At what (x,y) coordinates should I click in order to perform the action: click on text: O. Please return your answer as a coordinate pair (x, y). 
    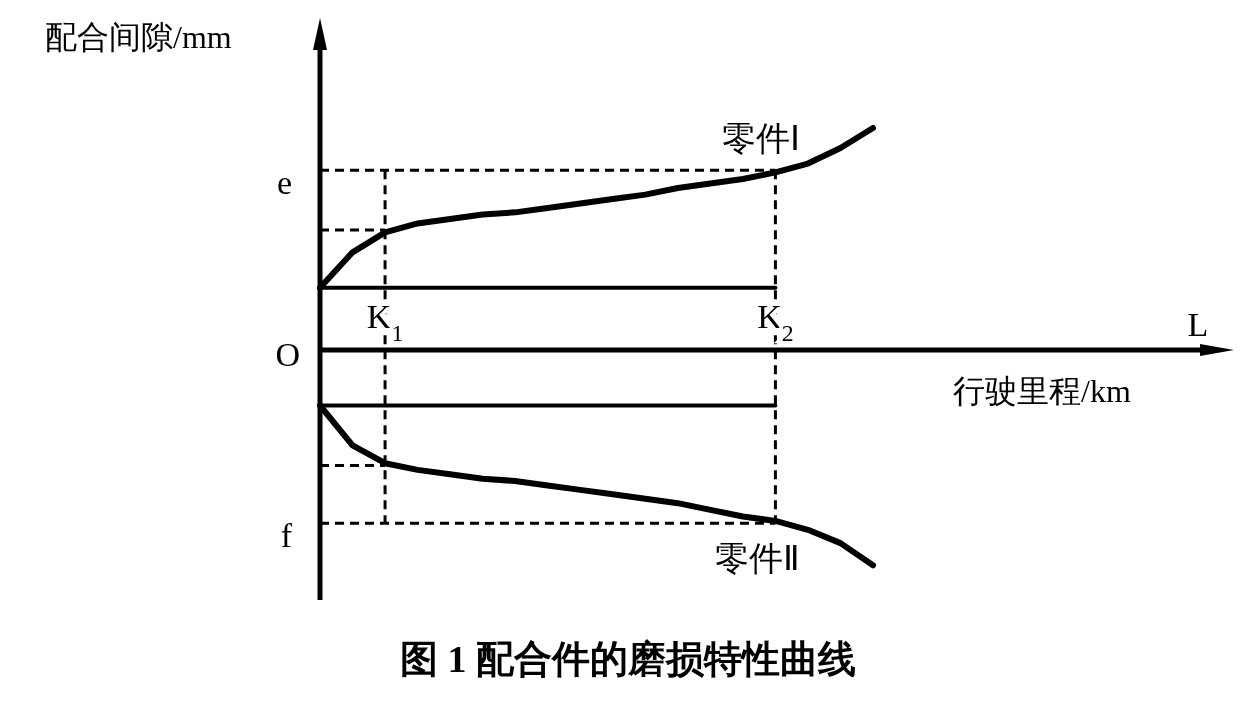
    Looking at the image, I should click on (287, 354).